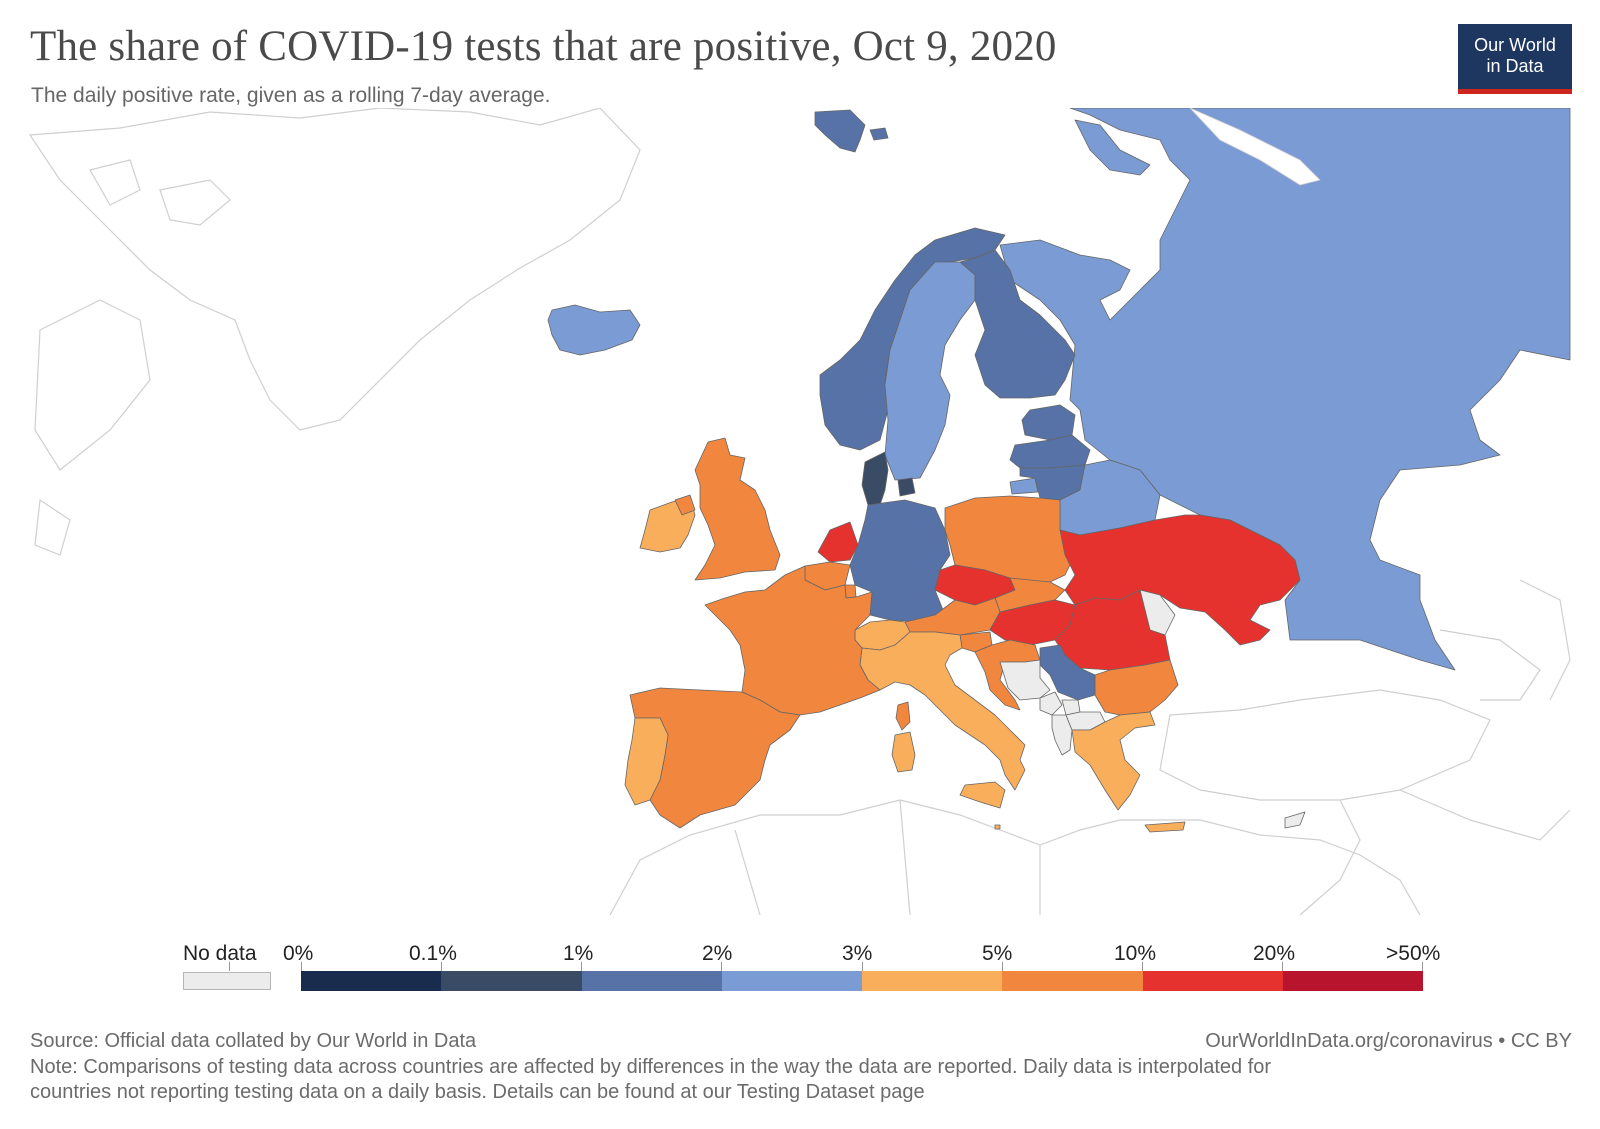 Image resolution: width=1600 pixels, height=1129 pixels. I want to click on country-italy-sicily, so click(982, 795).